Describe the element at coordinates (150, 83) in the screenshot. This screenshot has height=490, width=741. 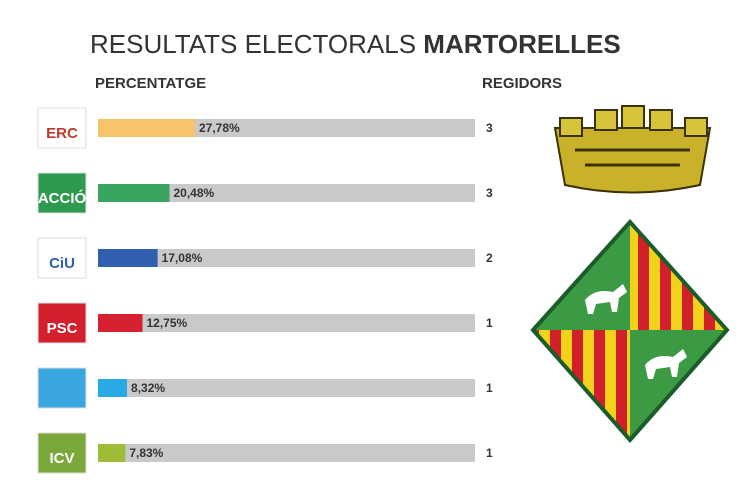
I see `value-header: PERCENTATGE` at that location.